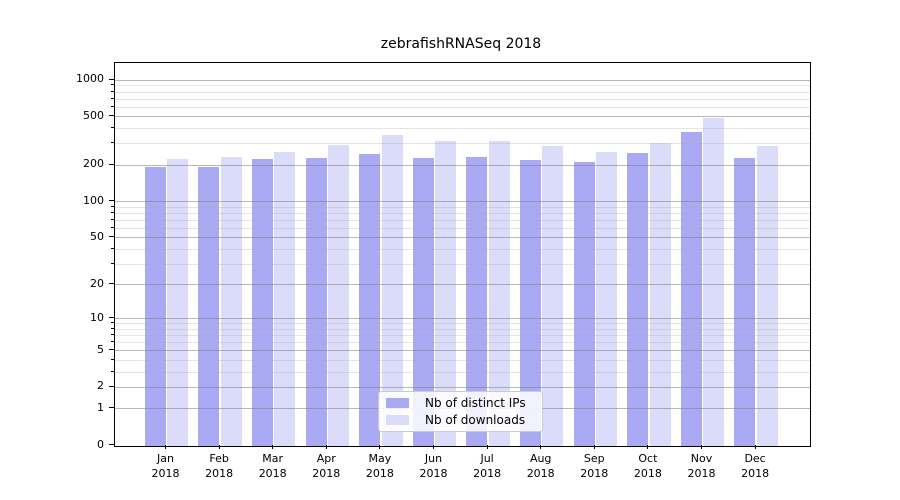 The height and width of the screenshot is (500, 900). What do you see at coordinates (97, 283) in the screenshot?
I see `y-axis-tick-label: 20` at bounding box center [97, 283].